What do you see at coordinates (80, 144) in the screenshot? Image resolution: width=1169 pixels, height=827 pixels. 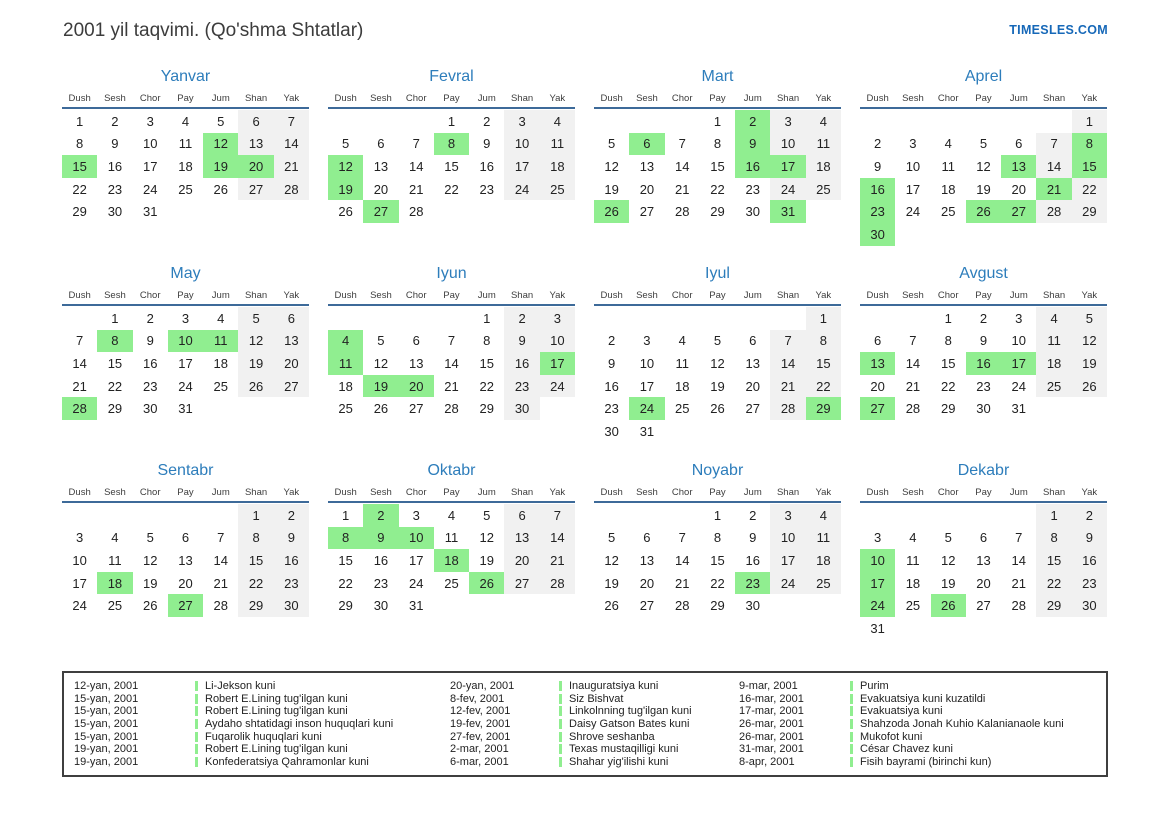 I see `day-cell: 8` at bounding box center [80, 144].